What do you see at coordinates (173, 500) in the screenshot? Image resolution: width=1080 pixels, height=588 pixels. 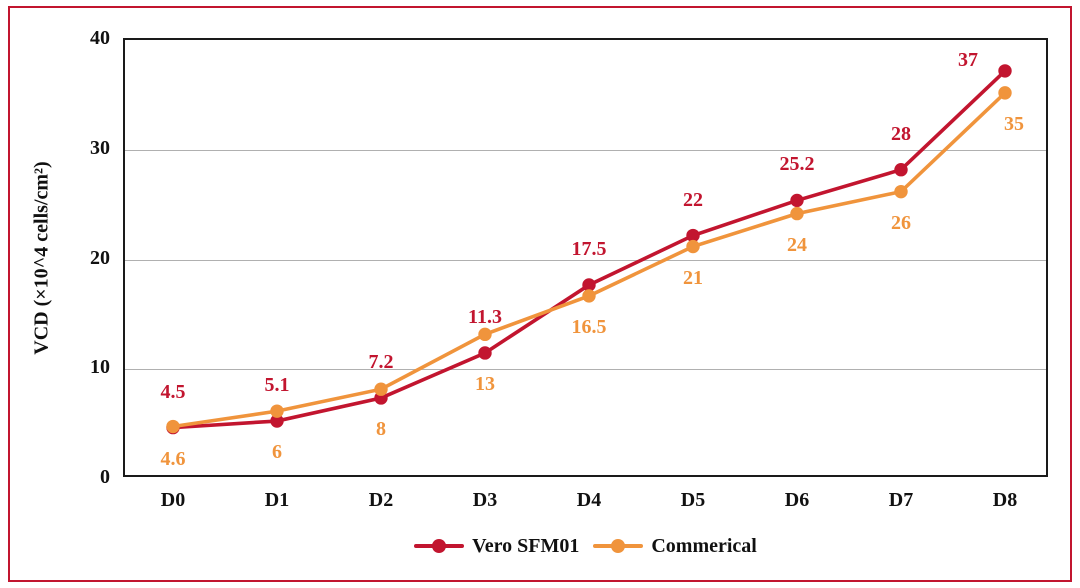 I see `x-axis-label-D0: D0` at bounding box center [173, 500].